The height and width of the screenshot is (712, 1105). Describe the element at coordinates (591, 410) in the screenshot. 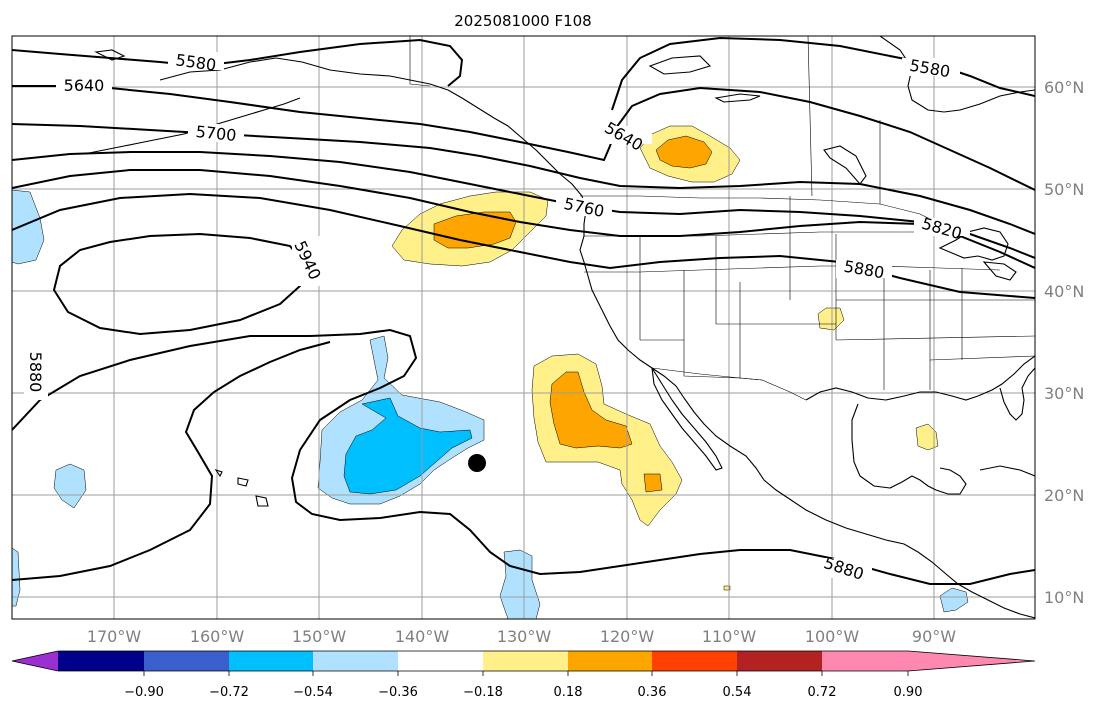

I see `positive-anomaly-baja-core` at that location.